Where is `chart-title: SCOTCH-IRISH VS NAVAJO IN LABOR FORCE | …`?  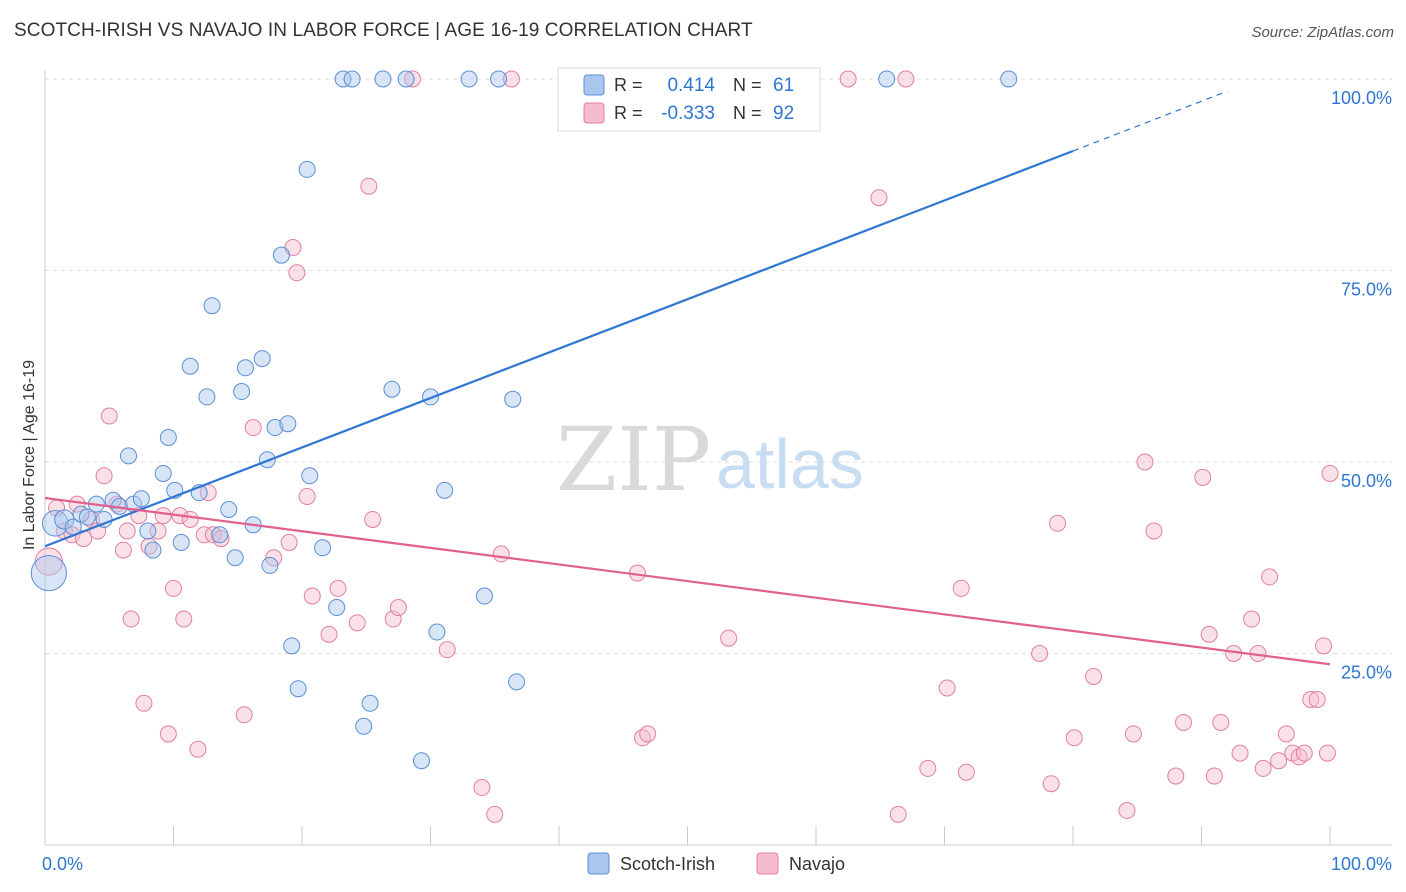
chart-title: SCOTCH-IRISH VS NAVAJO IN LABOR FORCE | … is located at coordinates (383, 30).